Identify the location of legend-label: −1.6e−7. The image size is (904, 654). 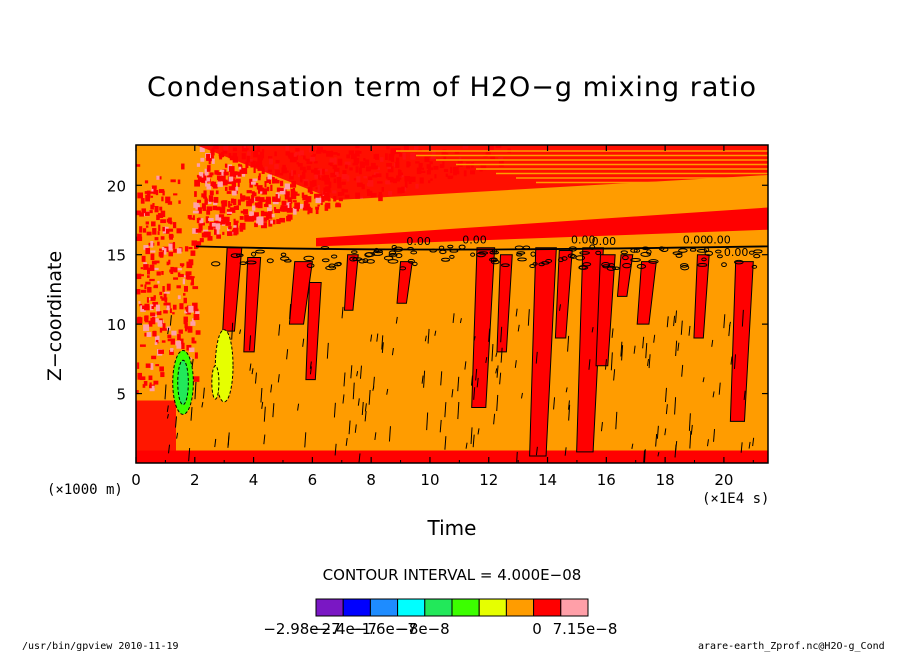
(383, 629).